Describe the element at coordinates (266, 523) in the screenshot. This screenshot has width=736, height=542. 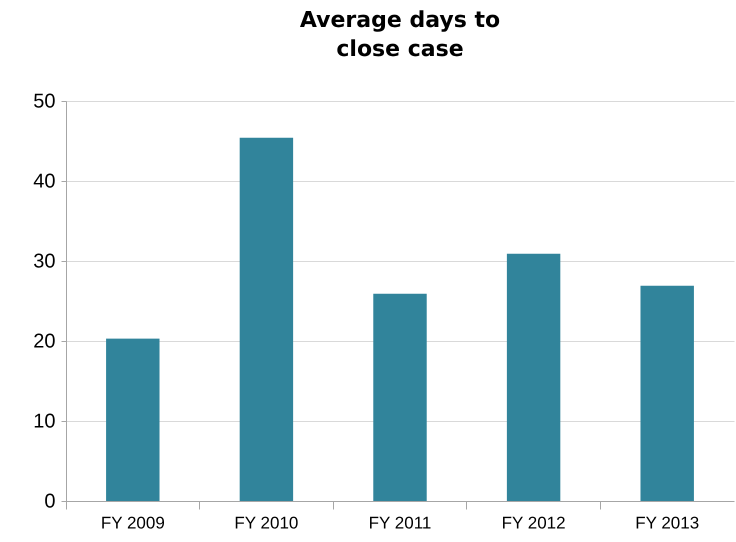
I see `x-tick-label: FY 2010` at that location.